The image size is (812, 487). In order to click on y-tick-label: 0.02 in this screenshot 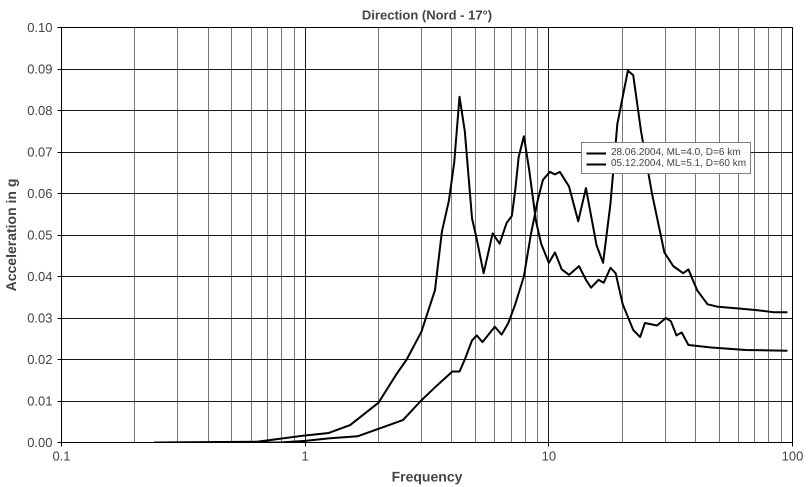, I will do `click(40, 359)`.